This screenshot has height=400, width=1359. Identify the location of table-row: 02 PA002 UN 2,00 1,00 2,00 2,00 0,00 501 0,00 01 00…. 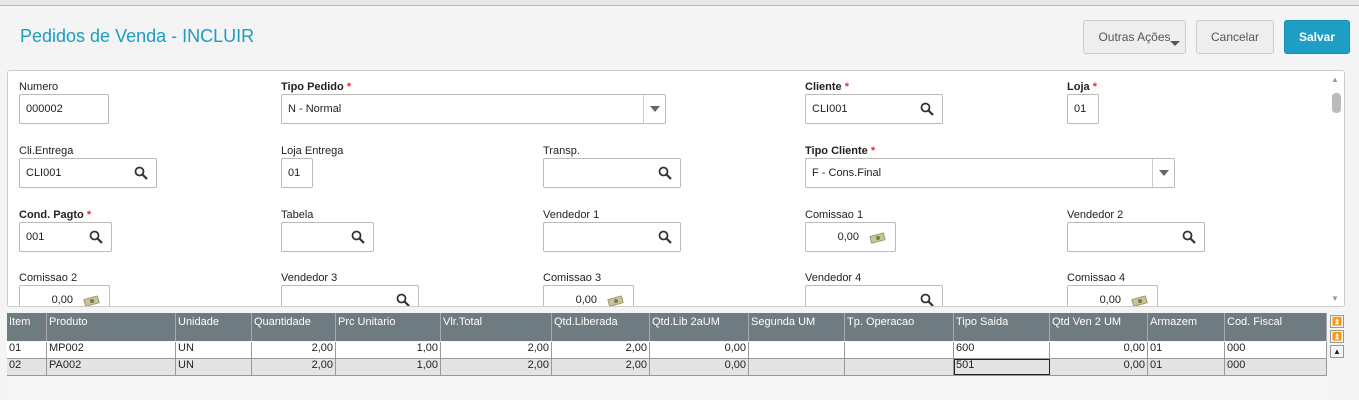
(667, 367).